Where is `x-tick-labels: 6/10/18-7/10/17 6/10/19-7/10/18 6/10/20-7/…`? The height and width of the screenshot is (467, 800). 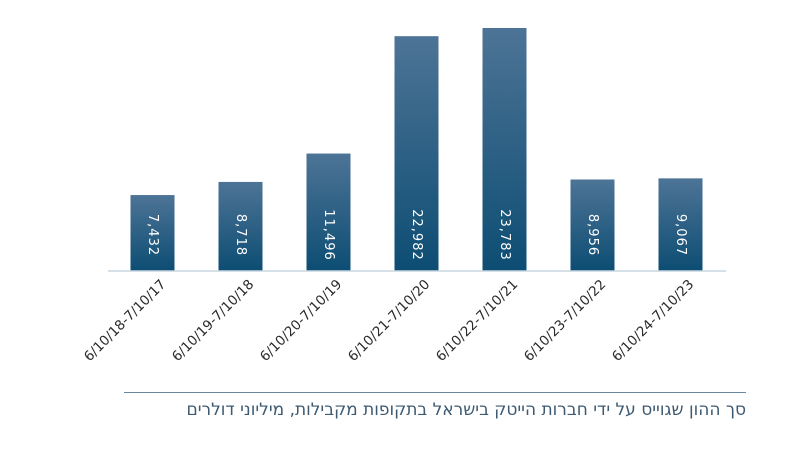 x-tick-labels: 6/10/18-7/10/17 6/10/19-7/10/18 6/10/20-7/… is located at coordinates (389, 321).